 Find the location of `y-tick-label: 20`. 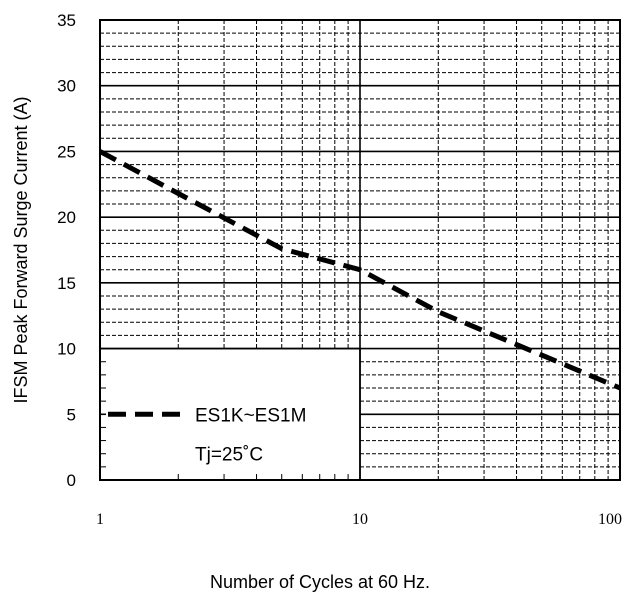

y-tick-label: 20 is located at coordinates (66, 217).